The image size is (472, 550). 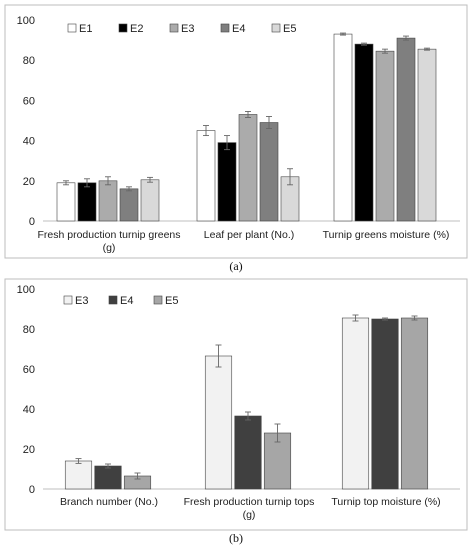 What do you see at coordinates (109, 502) in the screenshot?
I see `x-category-label: Branch number (No.)` at bounding box center [109, 502].